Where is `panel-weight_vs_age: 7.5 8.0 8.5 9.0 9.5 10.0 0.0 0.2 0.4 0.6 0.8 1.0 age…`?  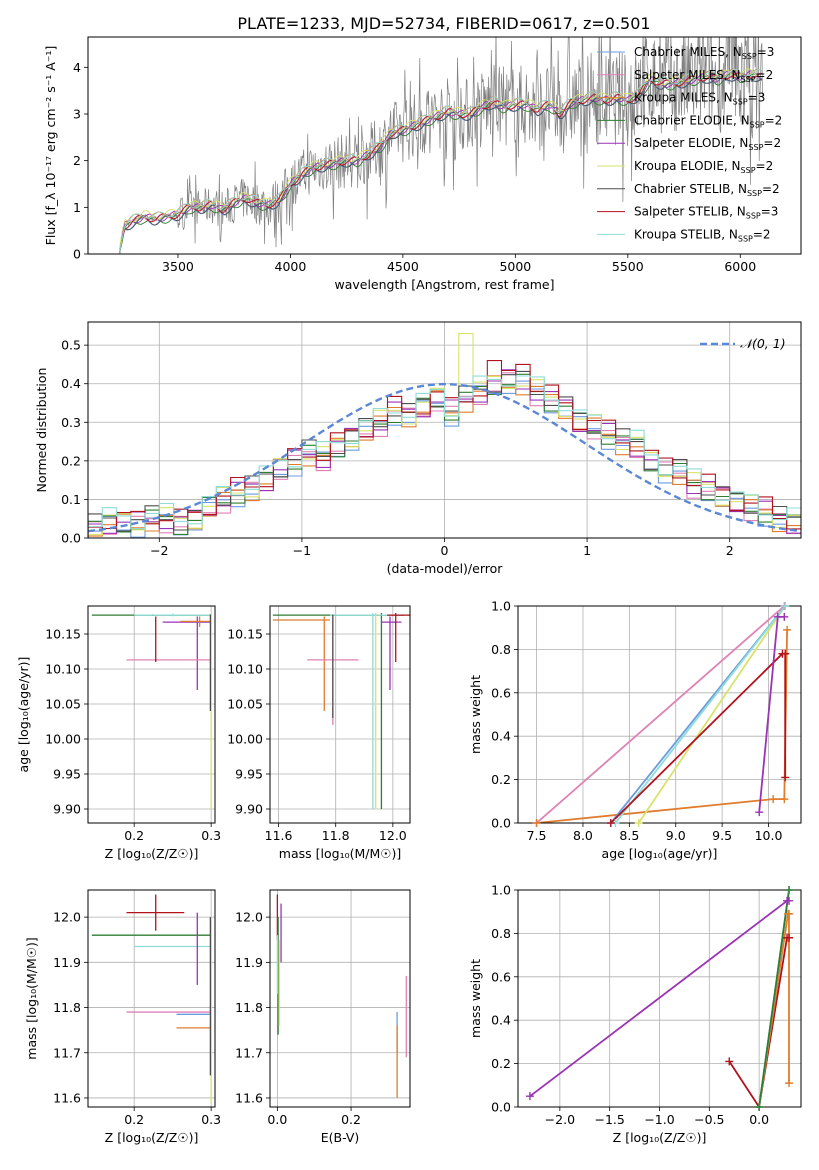 panel-weight_vs_age: 7.5 8.0 8.5 9.0 9.5 10.0 0.0 0.2 0.4 0.6 0.8 1.0 age… is located at coordinates (635, 730).